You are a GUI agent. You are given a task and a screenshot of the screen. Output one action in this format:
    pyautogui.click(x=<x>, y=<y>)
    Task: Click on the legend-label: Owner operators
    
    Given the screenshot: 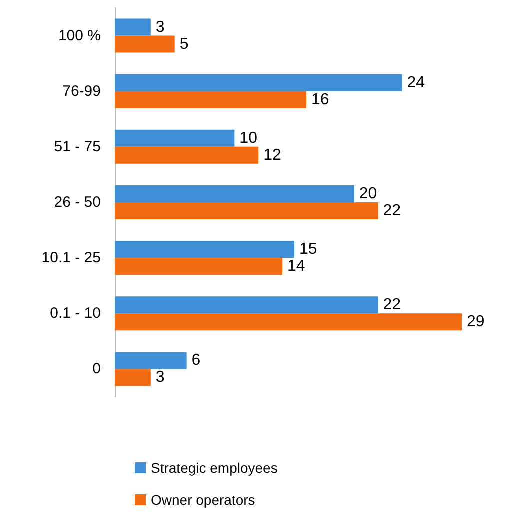 What is the action you would take?
    pyautogui.click(x=203, y=500)
    